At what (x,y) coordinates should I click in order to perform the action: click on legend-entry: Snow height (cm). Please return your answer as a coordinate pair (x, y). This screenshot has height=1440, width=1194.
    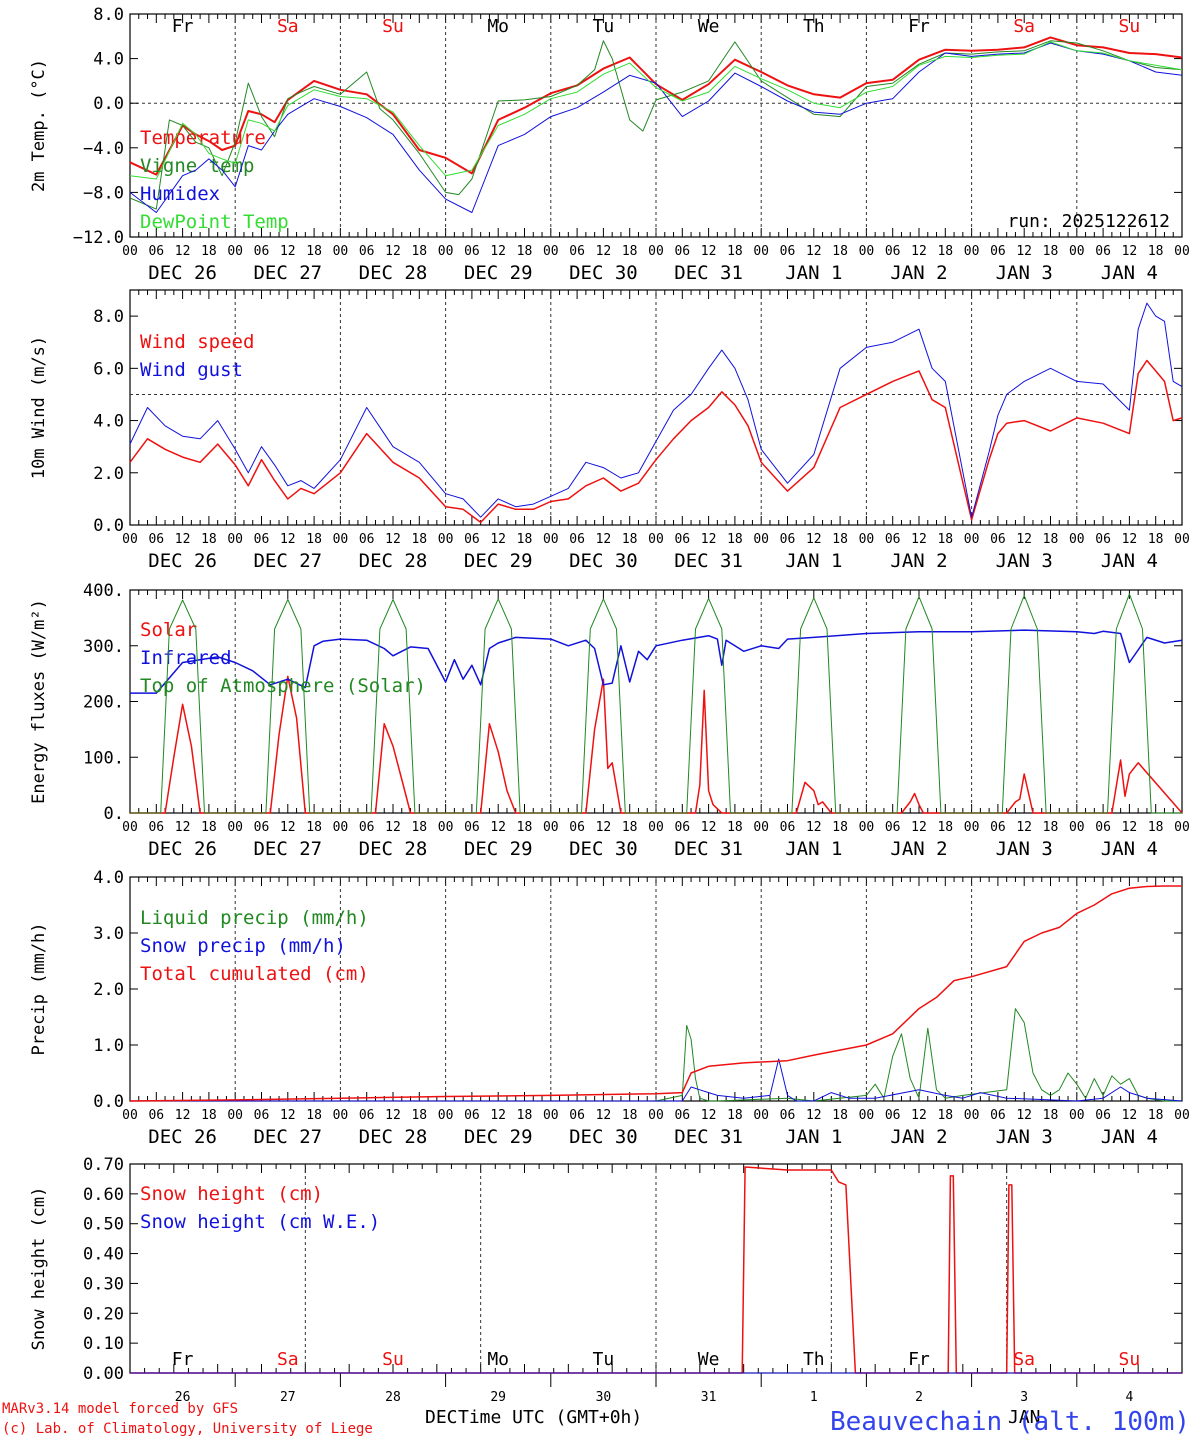
    Looking at the image, I should click on (231, 1194).